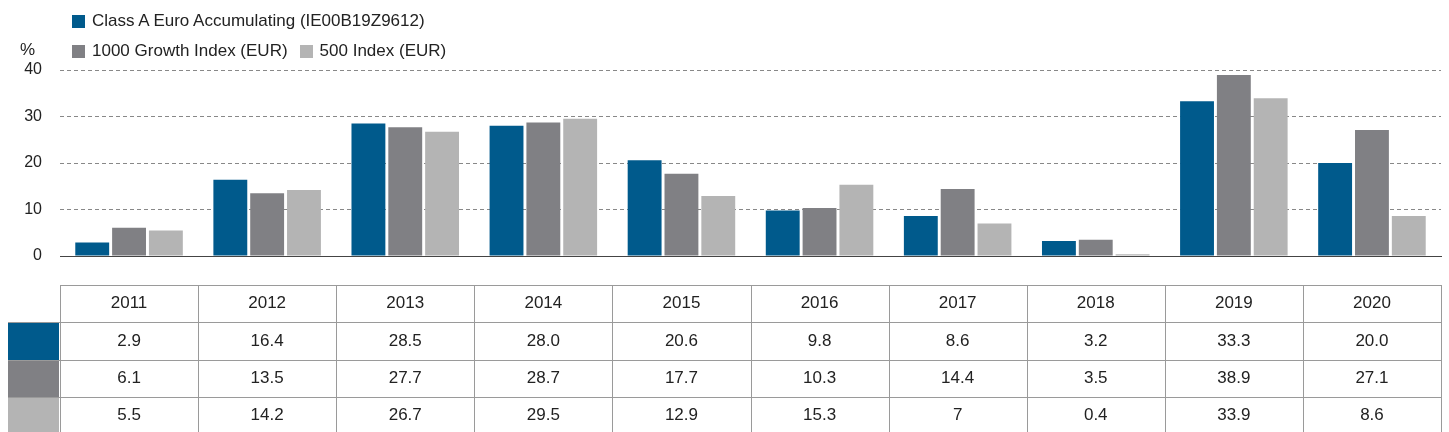 The image size is (1449, 432). I want to click on x-tick-label: 2020, so click(1372, 303).